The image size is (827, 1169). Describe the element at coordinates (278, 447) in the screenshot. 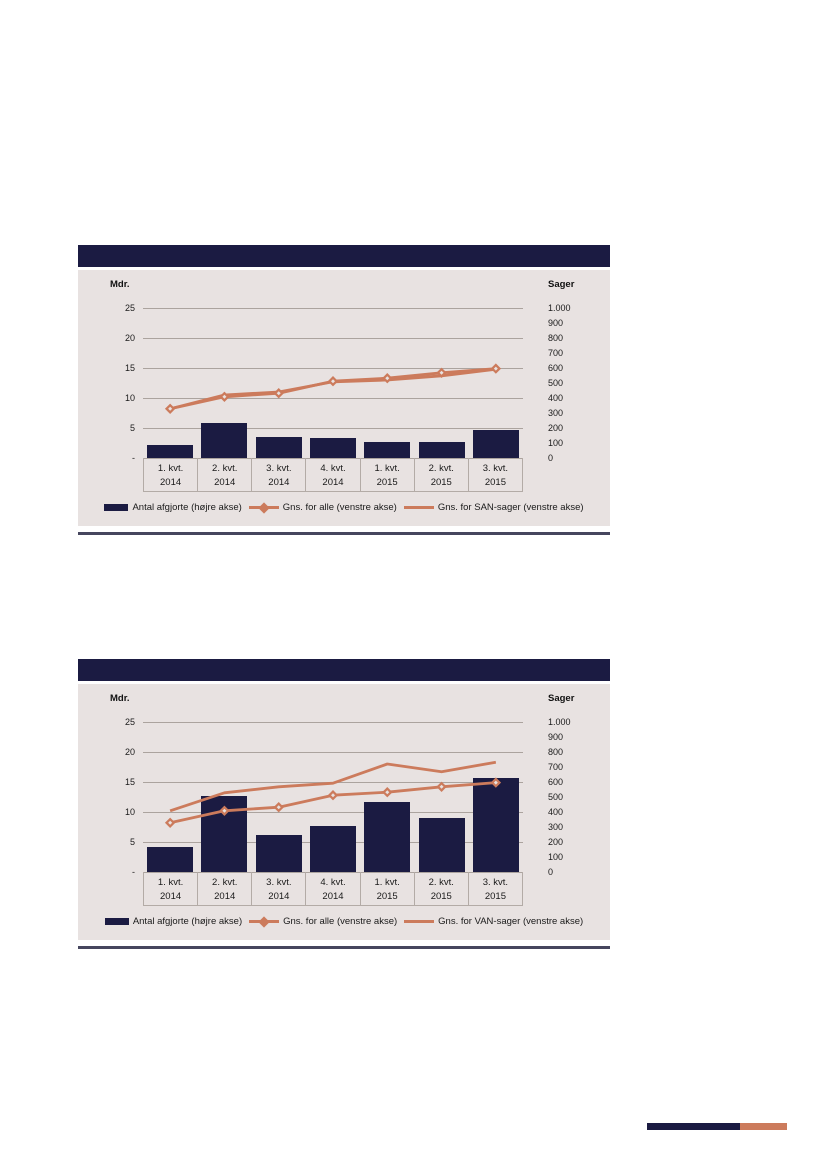

I see `bar-3-kvt-2014` at that location.